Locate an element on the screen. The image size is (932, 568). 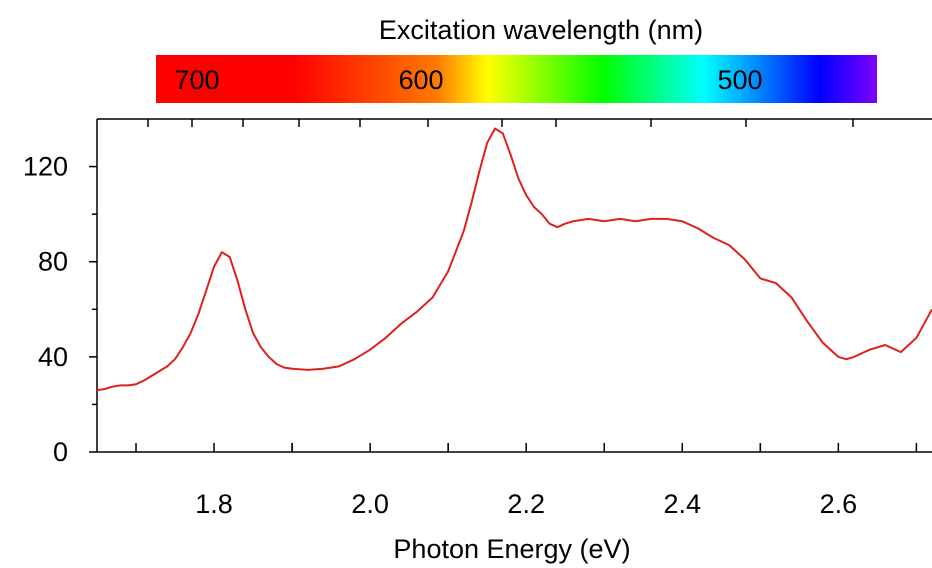
y-tick-label: 80 is located at coordinates (53, 262).